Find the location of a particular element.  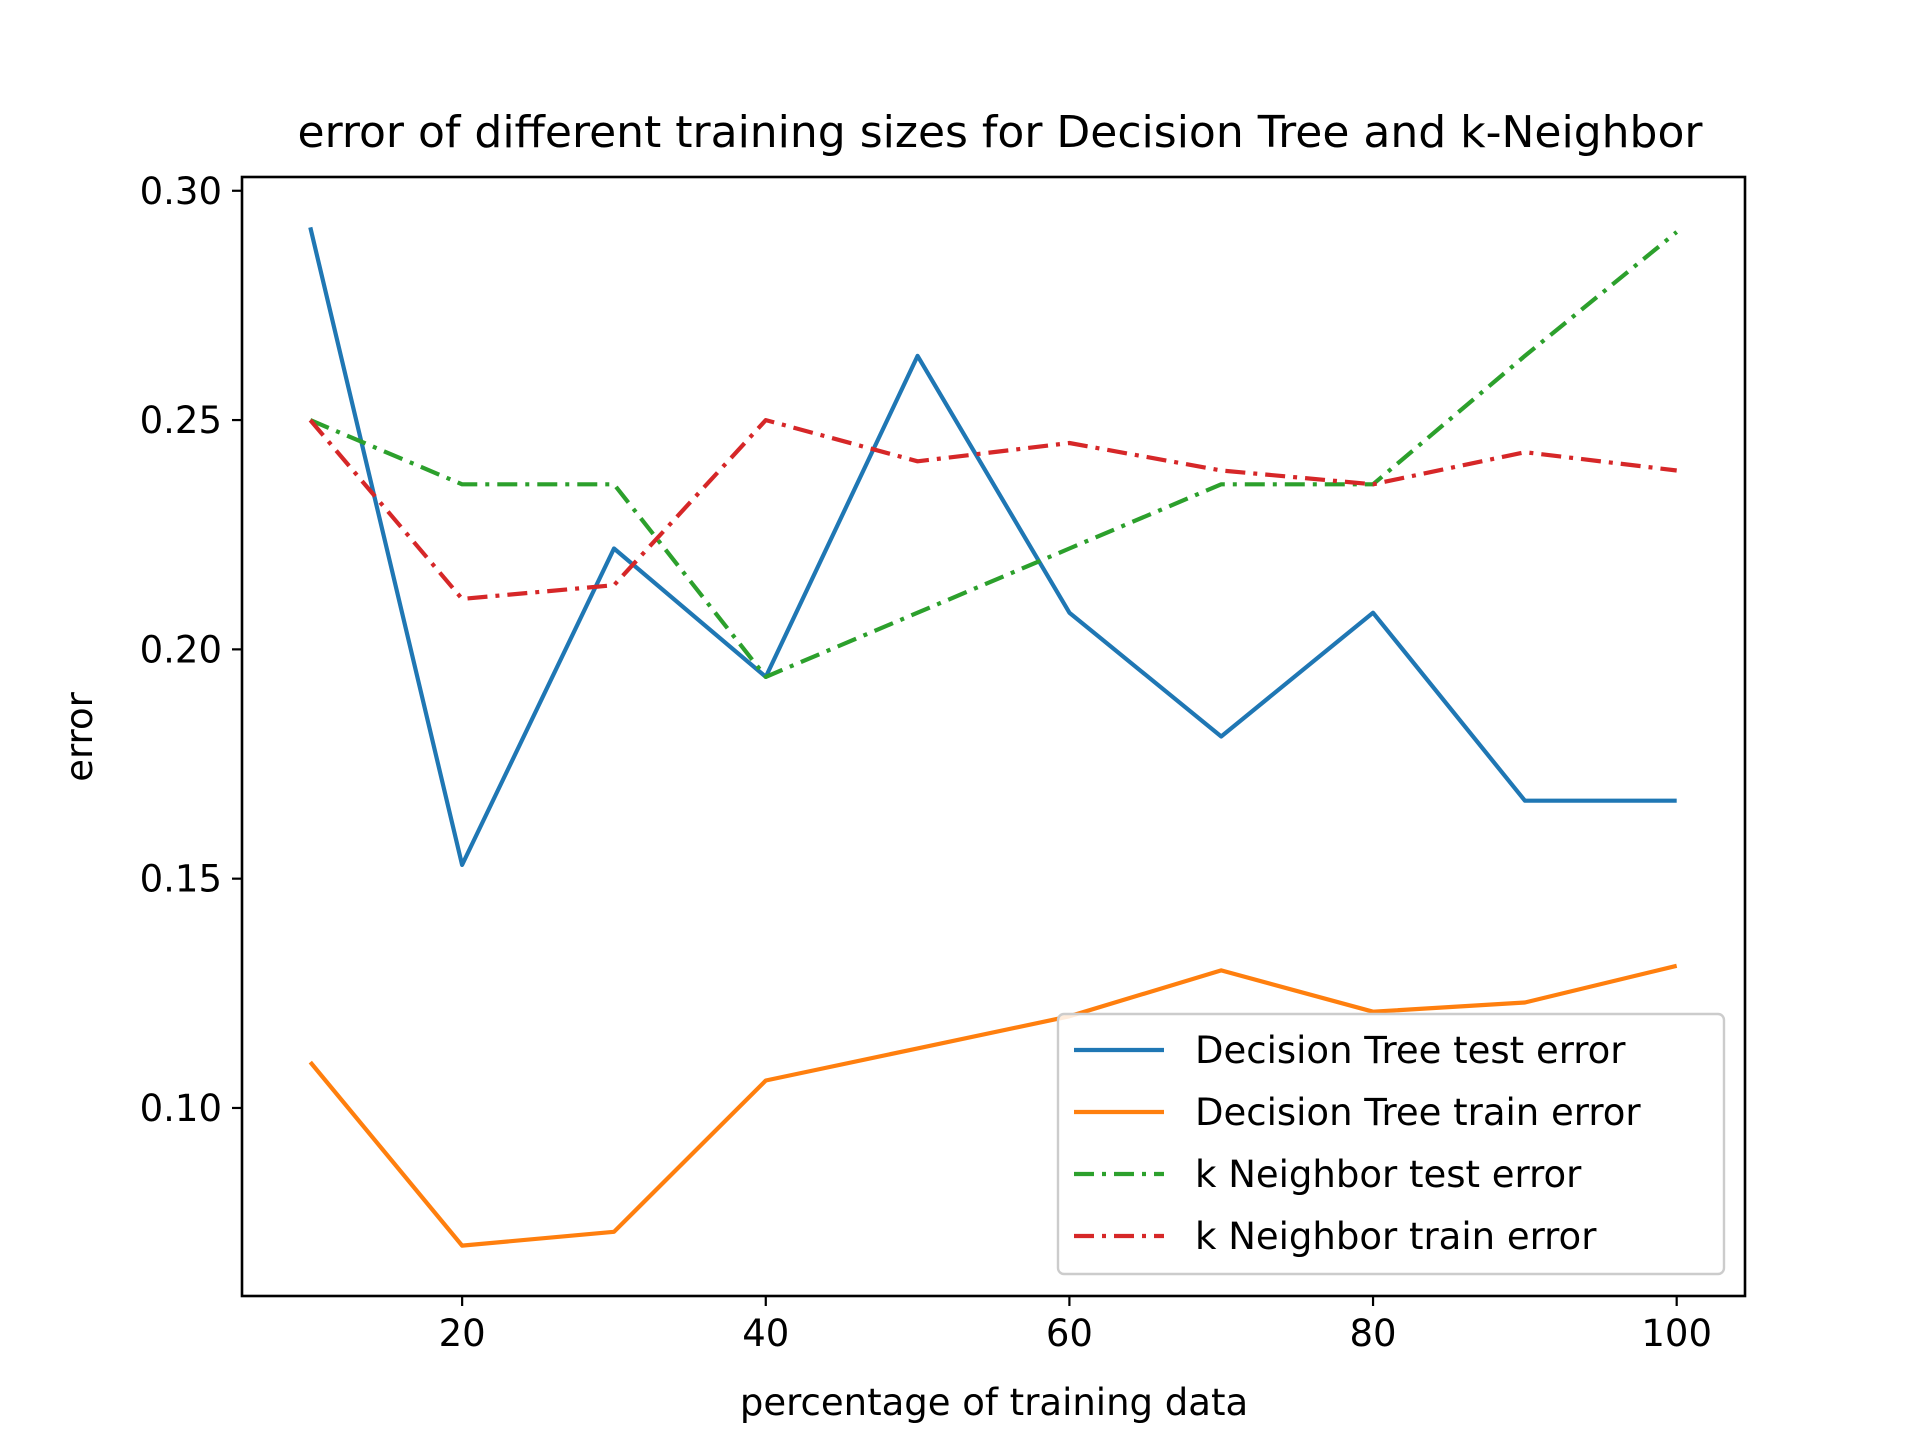

y-tick-label: 0.15 is located at coordinates (181, 879).